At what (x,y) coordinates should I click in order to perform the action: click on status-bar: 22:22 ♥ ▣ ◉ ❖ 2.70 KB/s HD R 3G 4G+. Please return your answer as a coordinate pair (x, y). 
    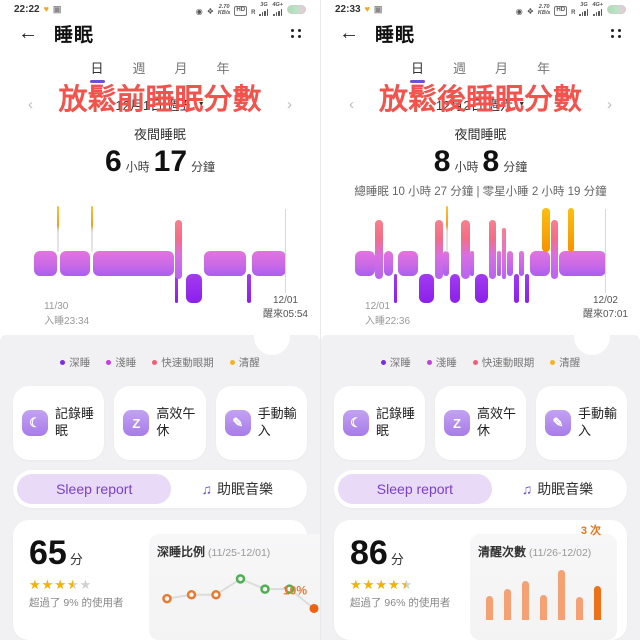
    Looking at the image, I should click on (160, 8).